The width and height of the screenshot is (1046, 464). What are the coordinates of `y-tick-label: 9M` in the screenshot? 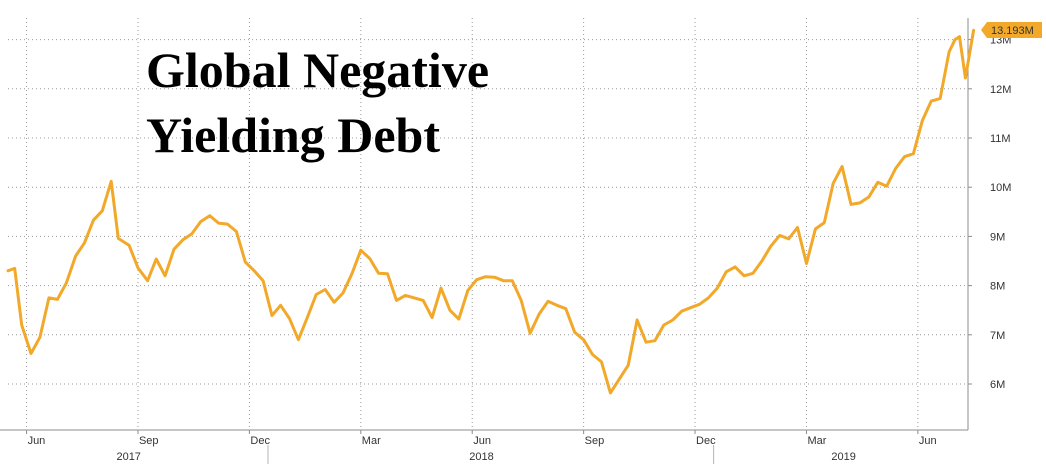 It's located at (997, 237).